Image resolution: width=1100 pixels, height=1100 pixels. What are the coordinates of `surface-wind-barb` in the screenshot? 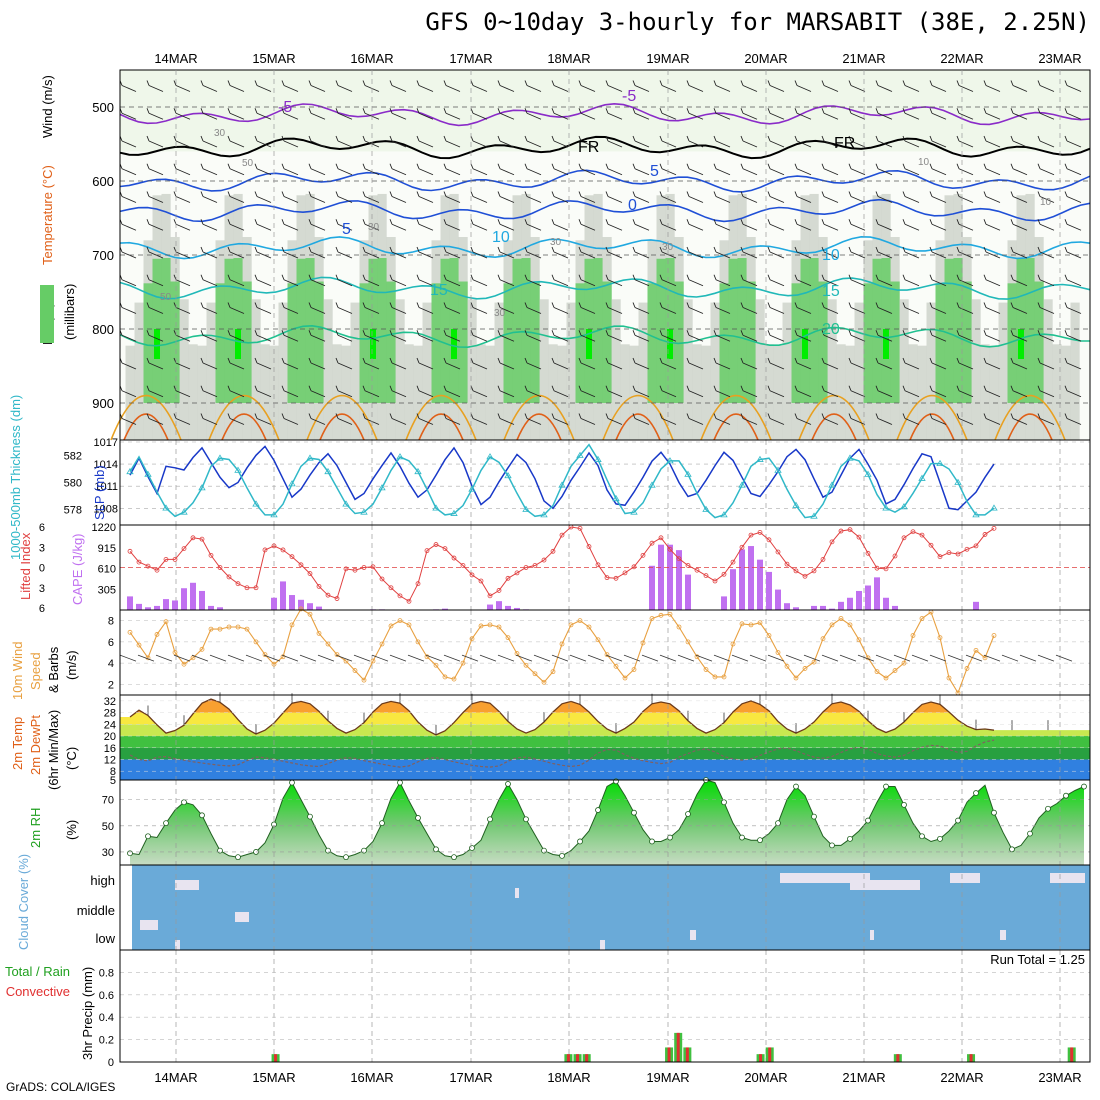 It's located at (218, 658).